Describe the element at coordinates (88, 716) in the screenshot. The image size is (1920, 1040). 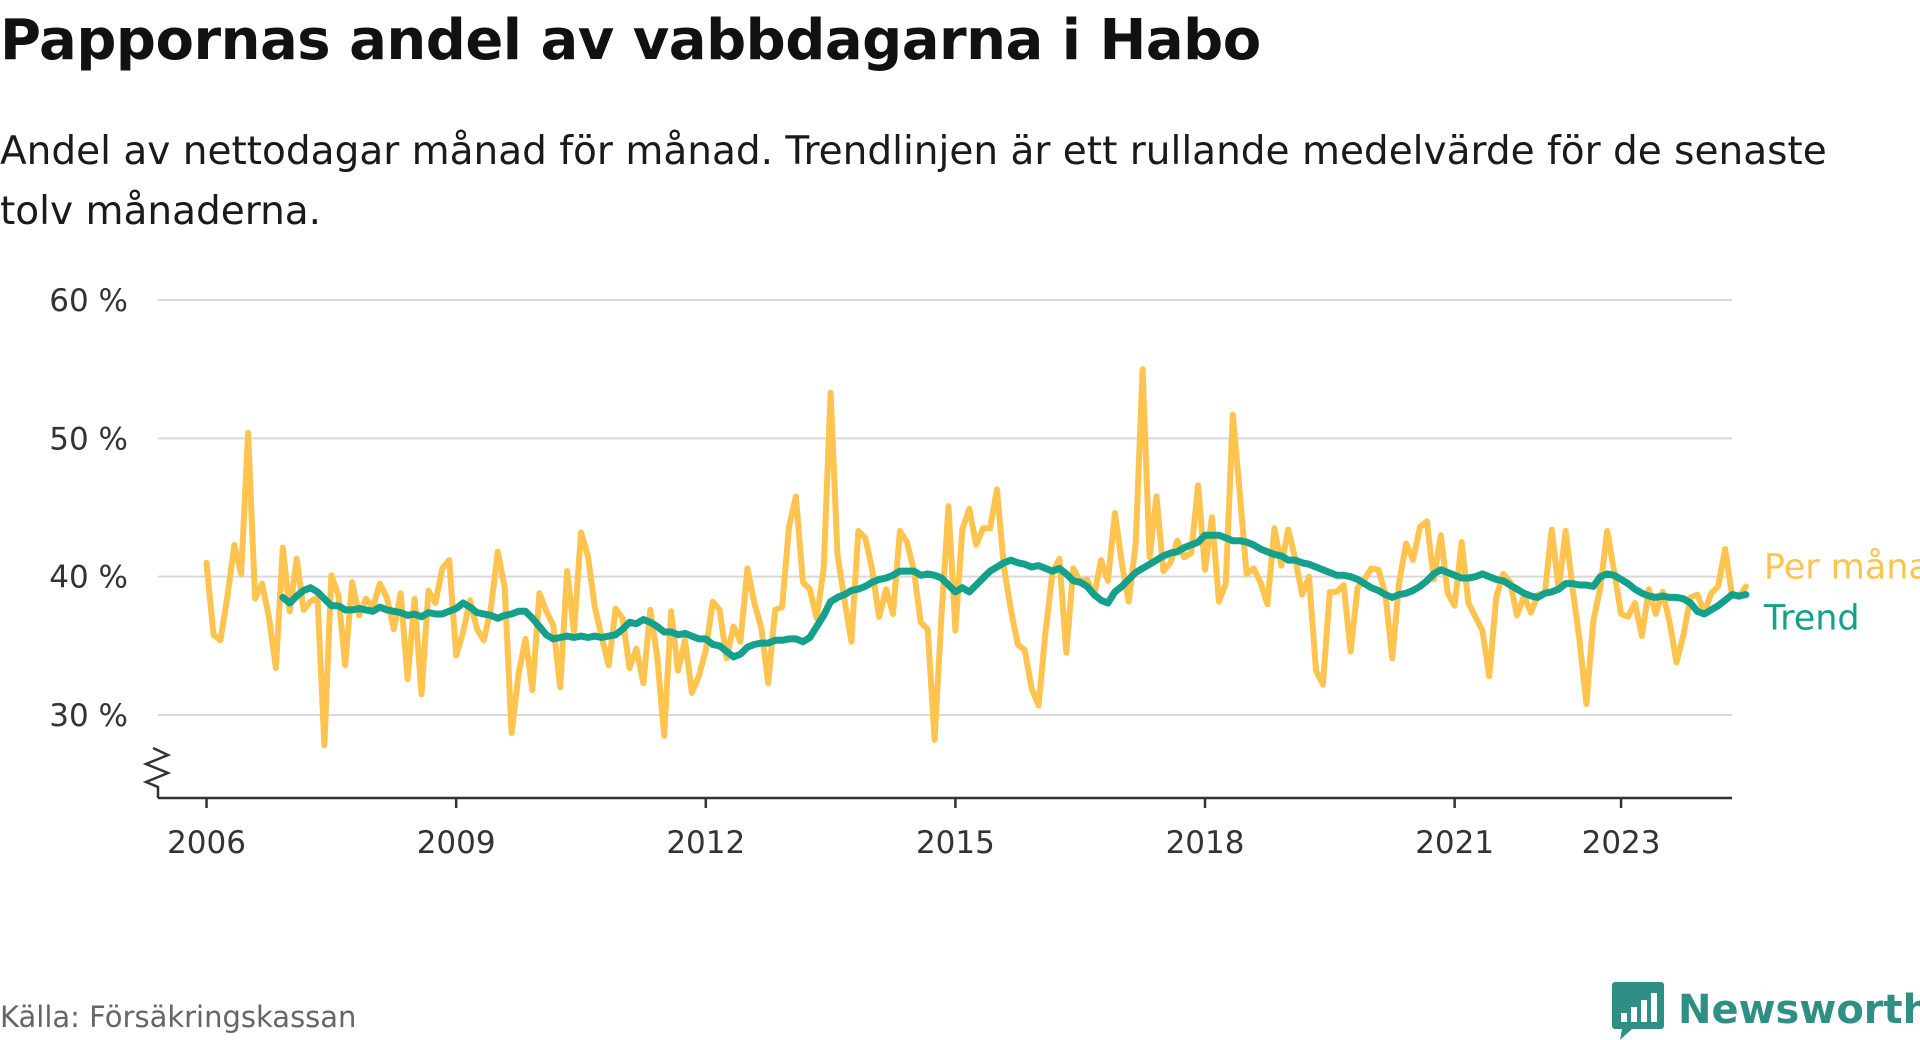
I see `y-tick-label: 30 %` at that location.